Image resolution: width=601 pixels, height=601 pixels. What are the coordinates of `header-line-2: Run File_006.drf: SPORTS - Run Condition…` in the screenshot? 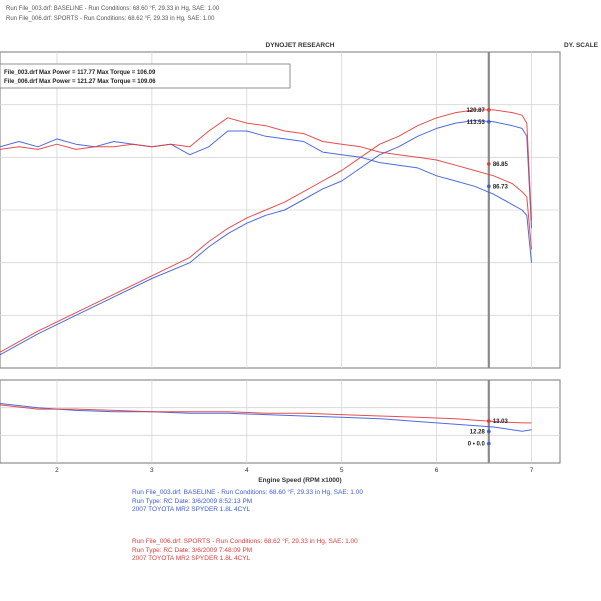 It's located at (110, 19).